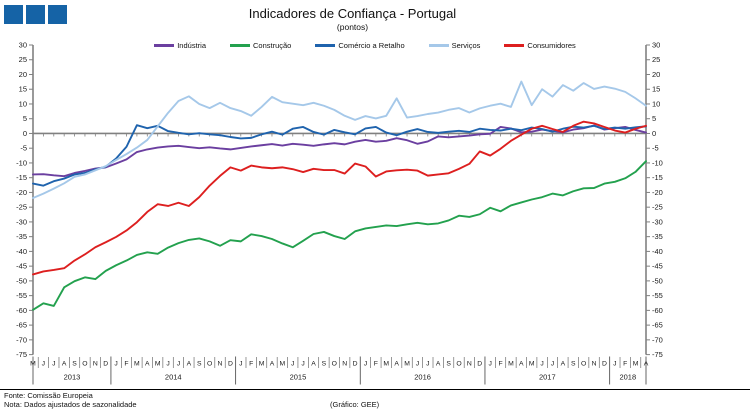 This screenshot has width=750, height=419. What do you see at coordinates (70, 404) in the screenshot?
I see `footer-note: Nota: Dados ajustados de sazonalidade` at bounding box center [70, 404].